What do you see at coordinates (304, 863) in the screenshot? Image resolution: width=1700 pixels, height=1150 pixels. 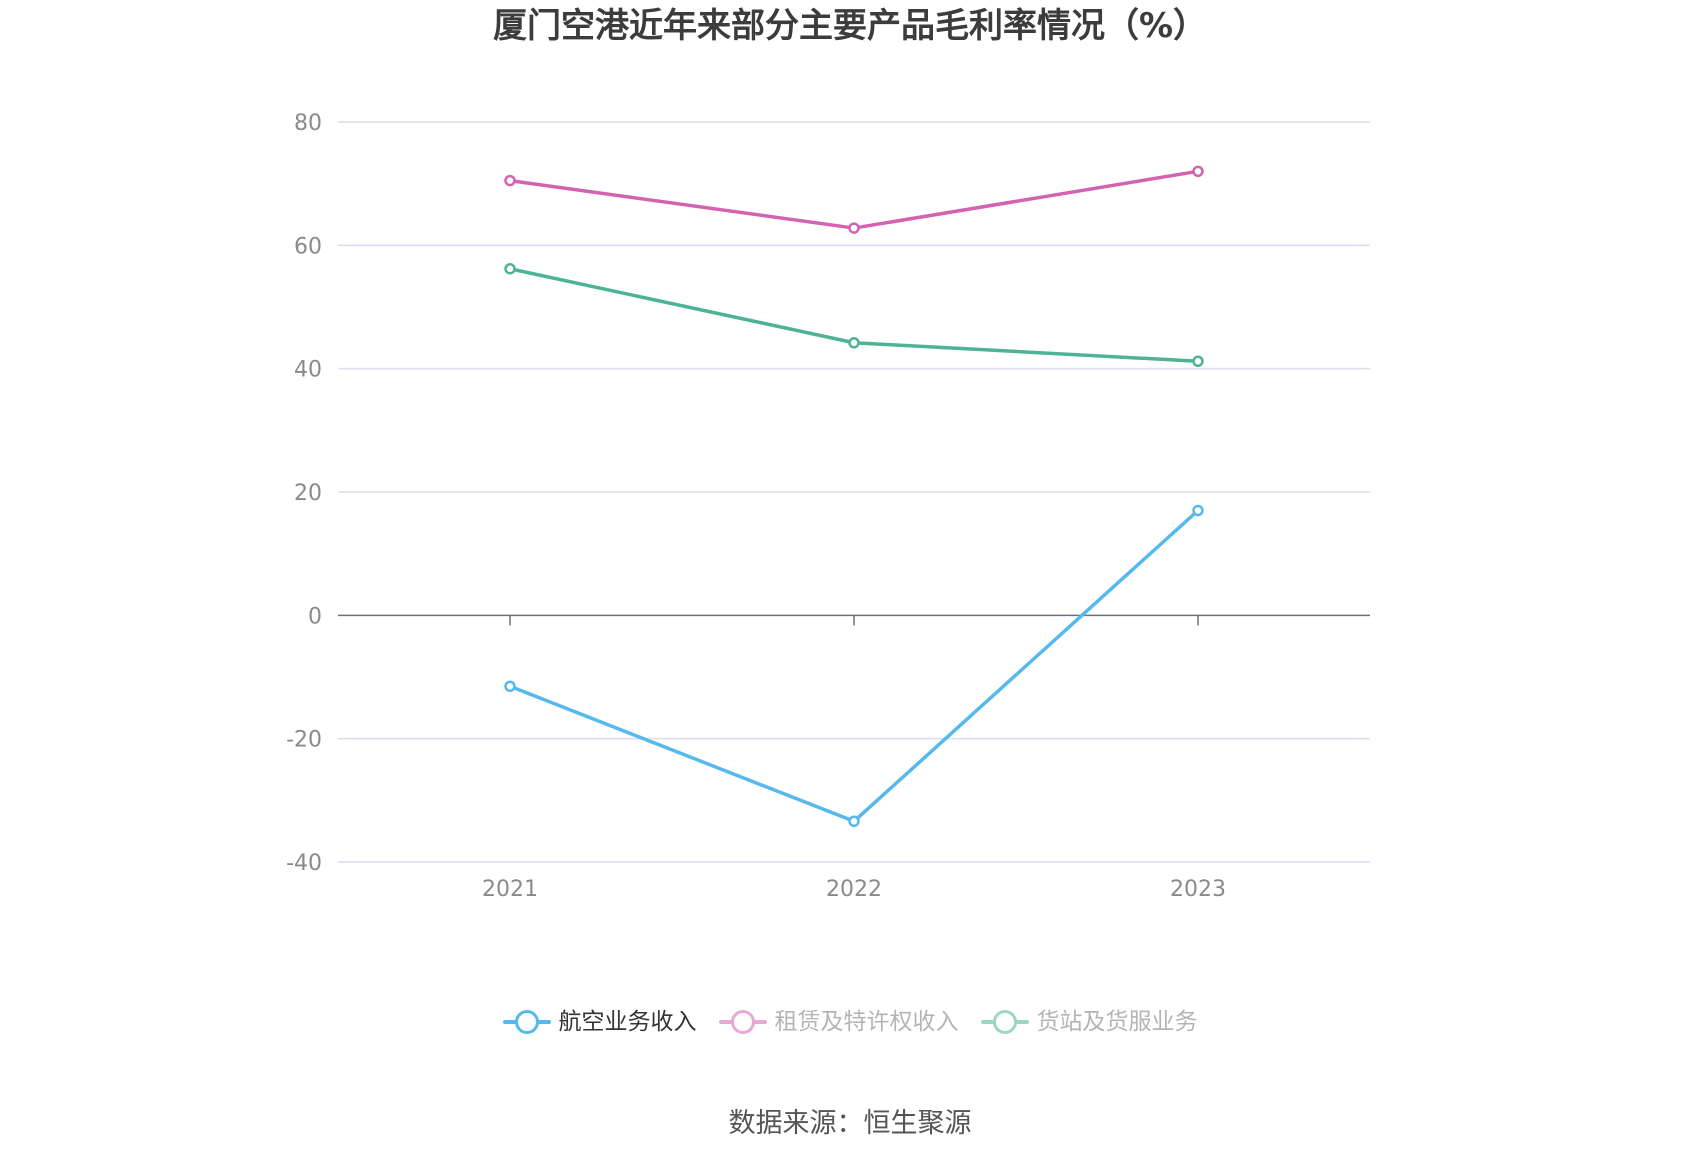 I see `y-tick-label: -40` at bounding box center [304, 863].